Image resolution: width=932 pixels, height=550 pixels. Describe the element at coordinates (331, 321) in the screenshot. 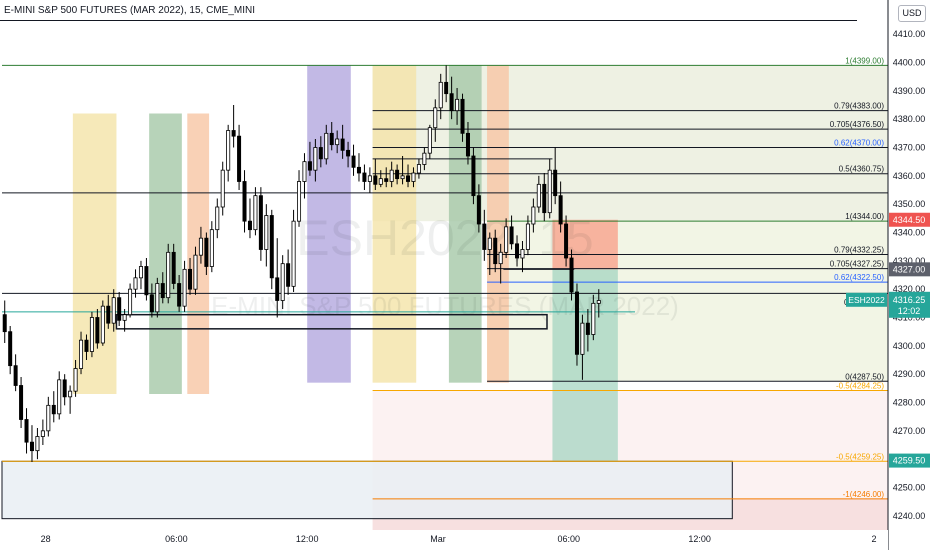

I see `consolidation-box` at that location.